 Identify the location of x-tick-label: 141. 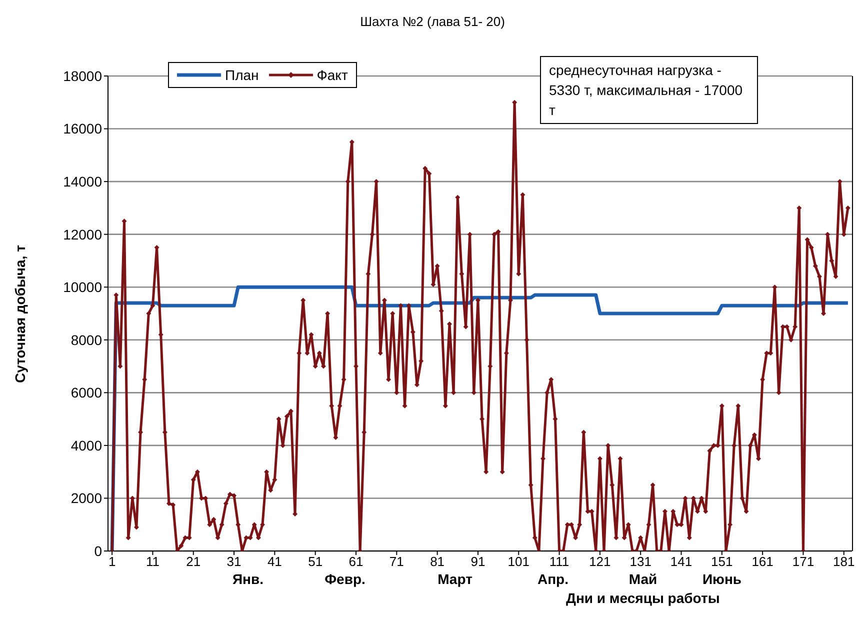
(681, 562).